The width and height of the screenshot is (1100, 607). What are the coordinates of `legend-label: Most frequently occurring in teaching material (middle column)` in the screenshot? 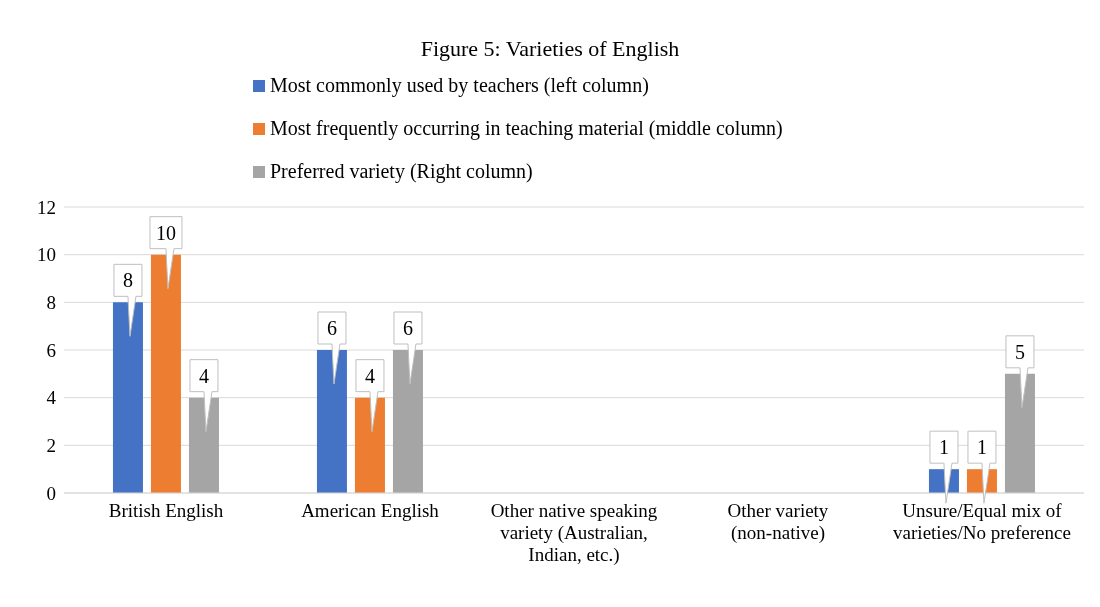 It's located at (526, 128).